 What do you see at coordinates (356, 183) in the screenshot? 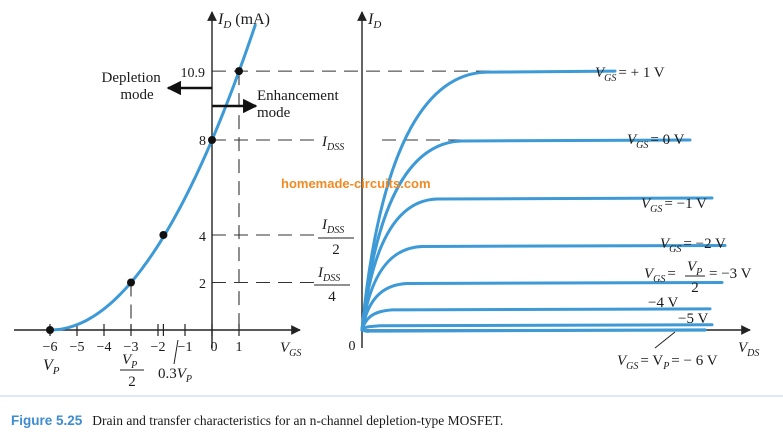
I see `watermark: homemade-circuits.com` at bounding box center [356, 183].